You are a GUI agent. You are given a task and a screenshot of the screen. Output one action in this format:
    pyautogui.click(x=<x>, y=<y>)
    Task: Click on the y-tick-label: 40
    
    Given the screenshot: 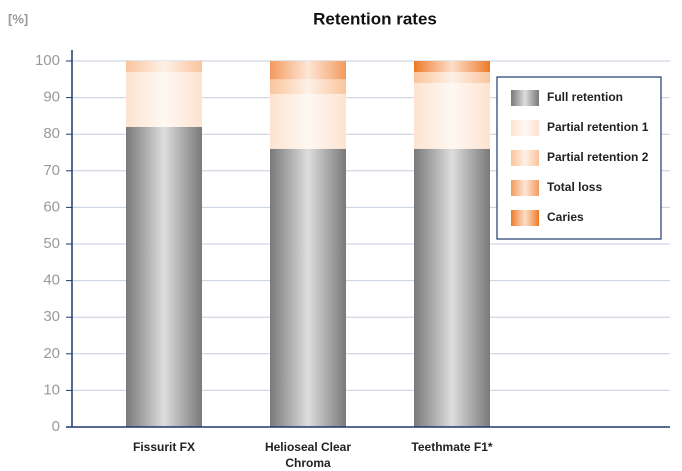 What is the action you would take?
    pyautogui.click(x=51, y=280)
    